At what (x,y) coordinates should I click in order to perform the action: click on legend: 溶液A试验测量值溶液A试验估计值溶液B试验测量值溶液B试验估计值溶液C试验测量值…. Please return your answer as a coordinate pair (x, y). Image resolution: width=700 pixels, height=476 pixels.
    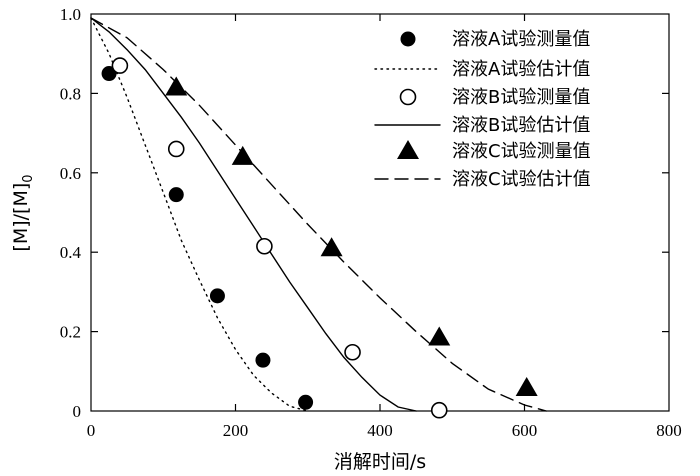
    Looking at the image, I should click on (482, 109).